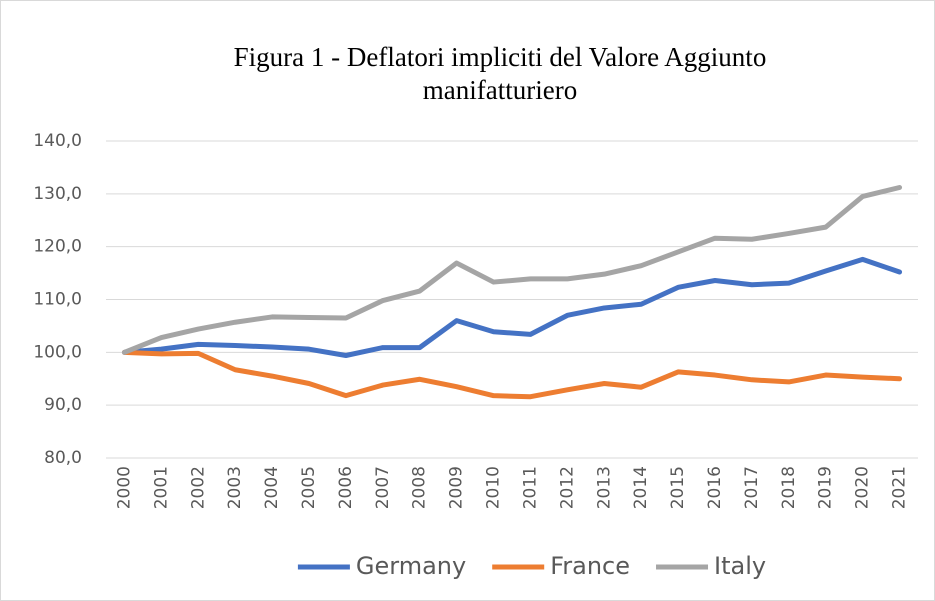 The height and width of the screenshot is (601, 935). Describe the element at coordinates (57, 247) in the screenshot. I see `y-tick-label: 120,0` at that location.